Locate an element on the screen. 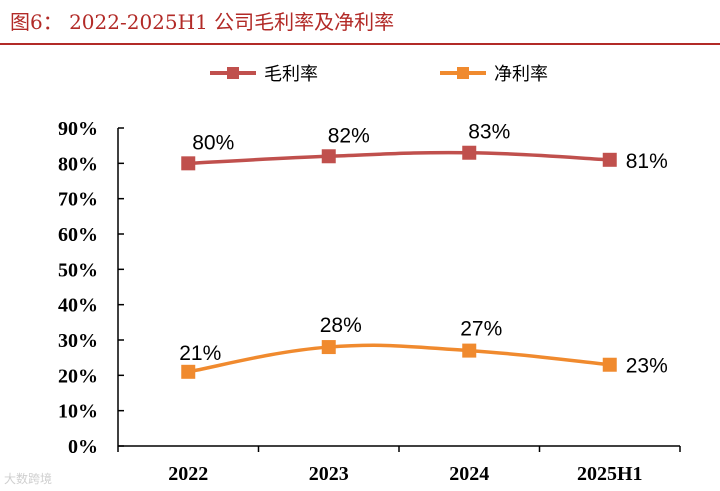 Image resolution: width=720 pixels, height=491 pixels. y-tick-label: 70% is located at coordinates (78, 200).